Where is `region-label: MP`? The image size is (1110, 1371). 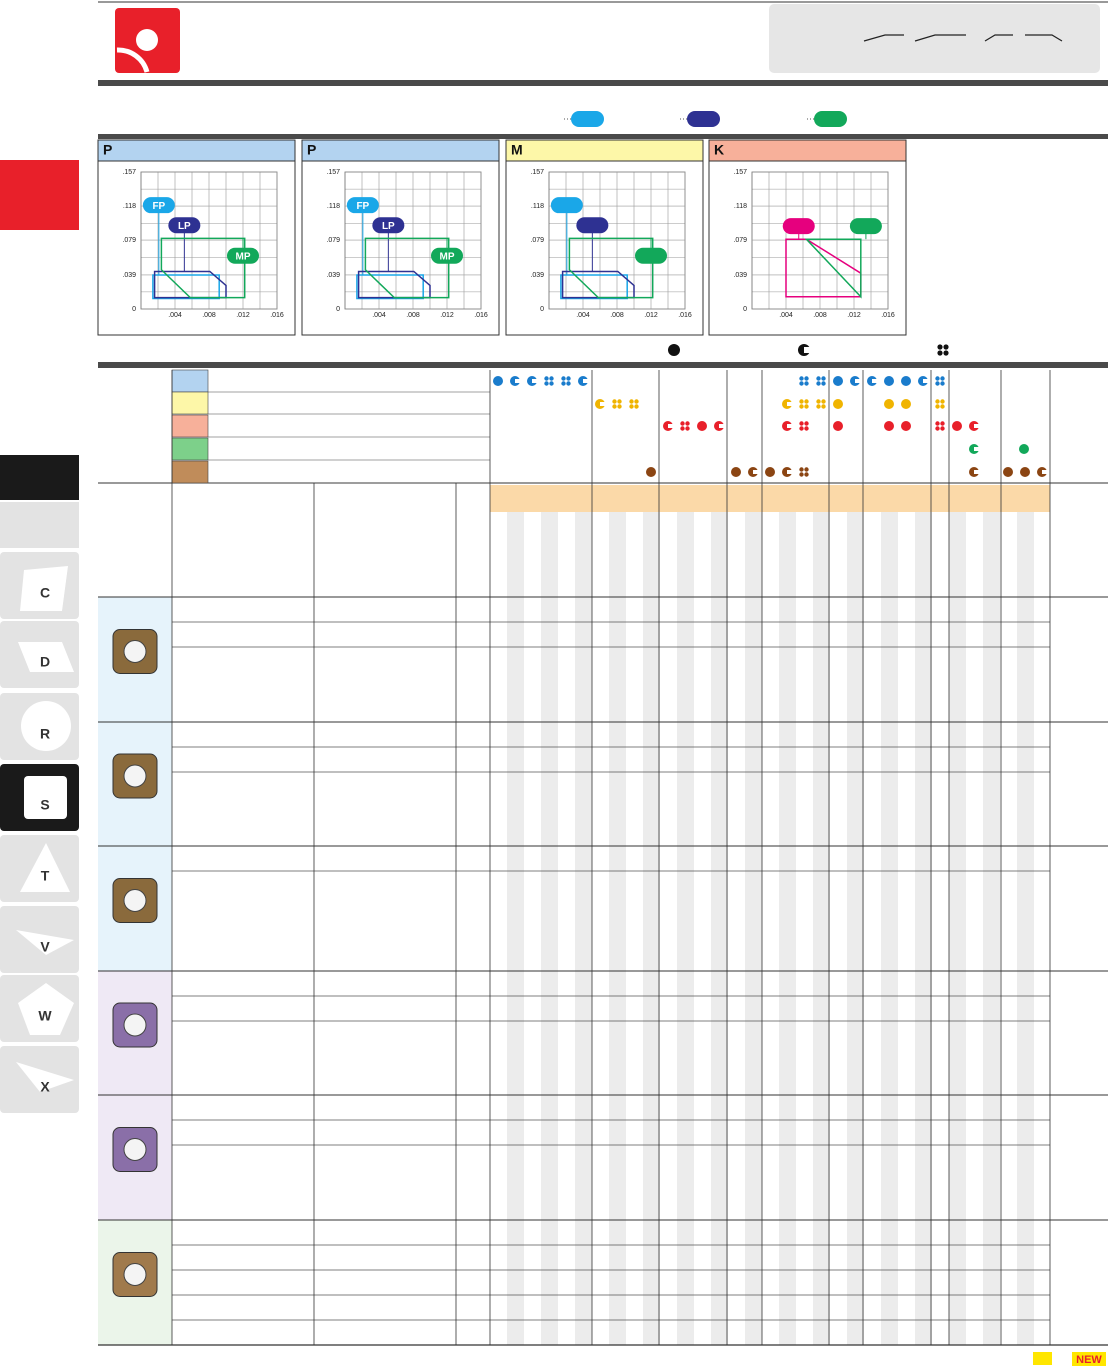
region-label: MP is located at coordinates (243, 256).